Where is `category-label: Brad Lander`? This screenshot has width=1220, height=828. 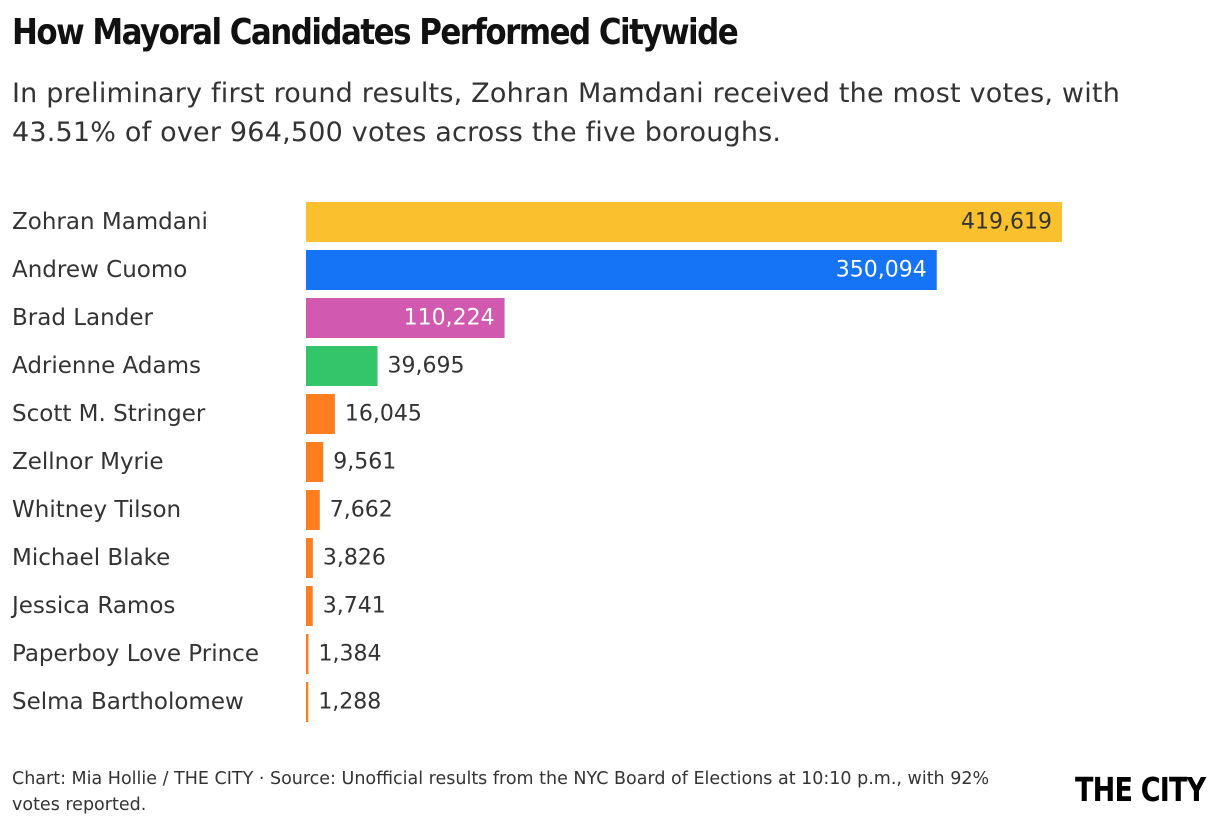 category-label: Brad Lander is located at coordinates (82, 318).